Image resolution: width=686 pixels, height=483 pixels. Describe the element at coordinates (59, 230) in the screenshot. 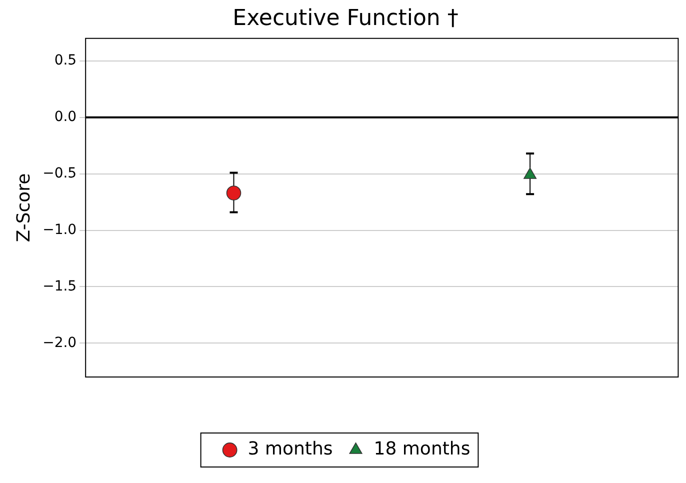

I see `y-tick-label: −1.0` at that location.